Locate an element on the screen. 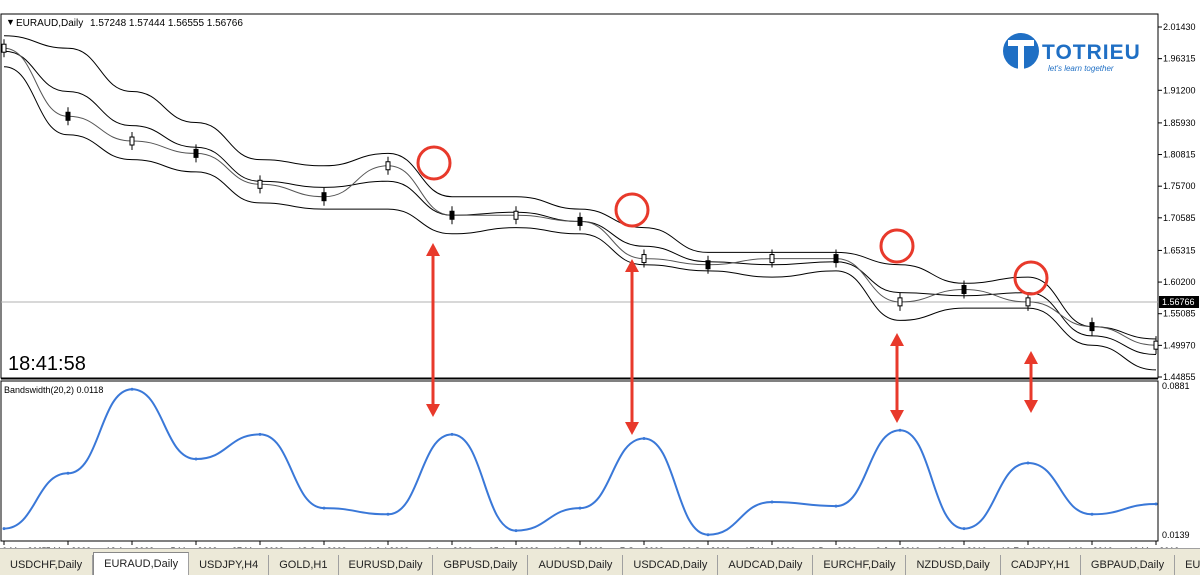 The width and height of the screenshot is (1200, 575). current-price-box: 1.56766 is located at coordinates (1179, 302).